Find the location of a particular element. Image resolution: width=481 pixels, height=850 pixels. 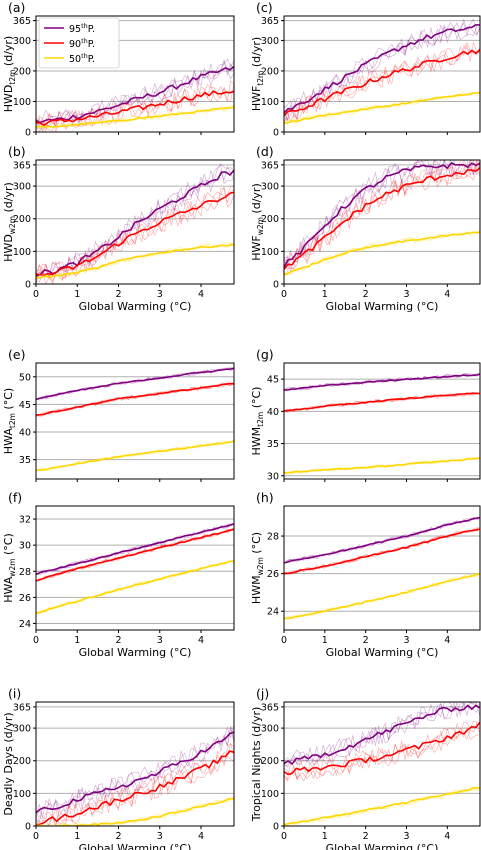

y-tick-label: 32 is located at coordinates (25, 520).